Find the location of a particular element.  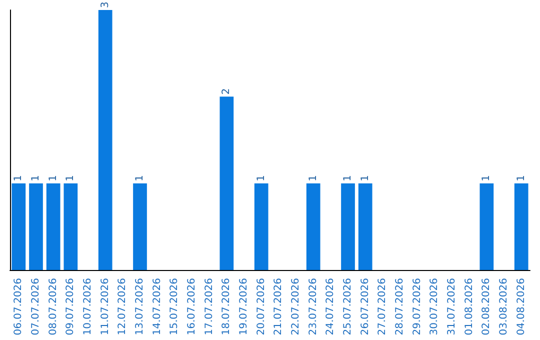

x-tick-label: 17.07.2026 is located at coordinates (209, 307).